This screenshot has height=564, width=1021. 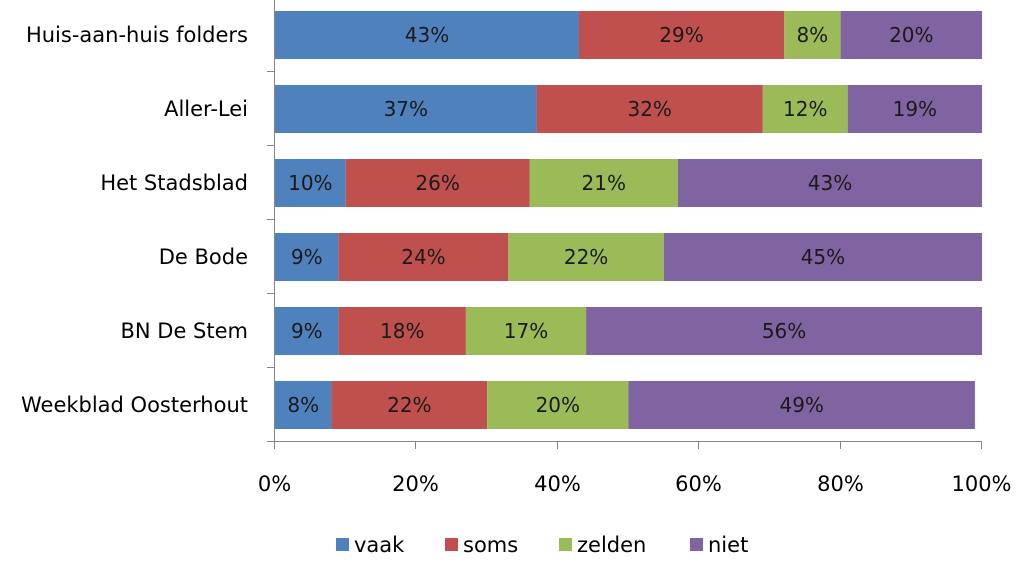 I want to click on data-label: 26%, so click(x=437, y=183).